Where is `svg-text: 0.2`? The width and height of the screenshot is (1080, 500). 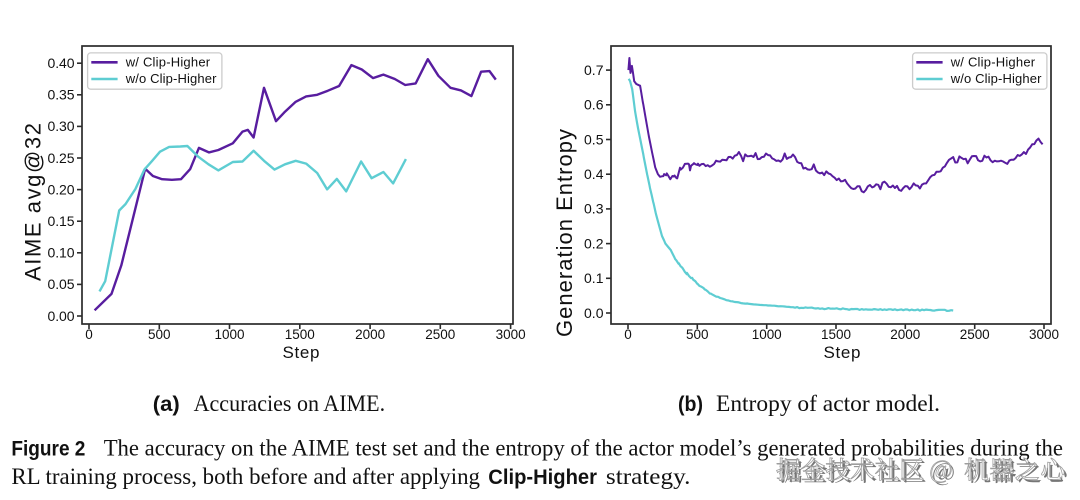
svg-text: 0.2 is located at coordinates (594, 243).